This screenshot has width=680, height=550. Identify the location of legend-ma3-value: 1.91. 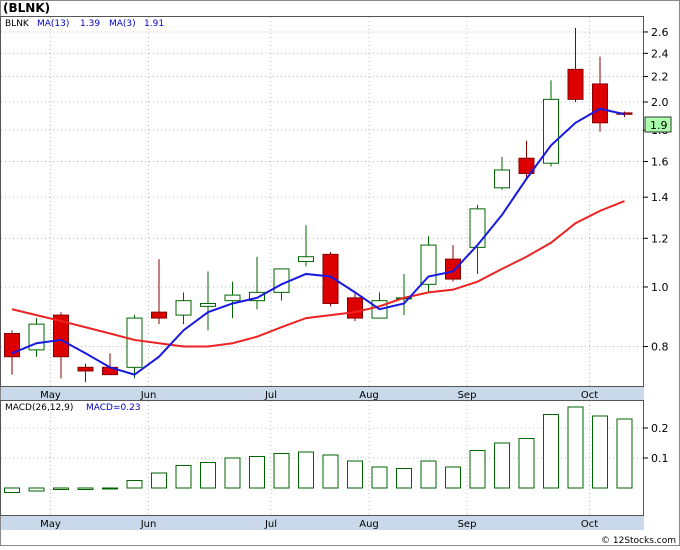
(154, 24).